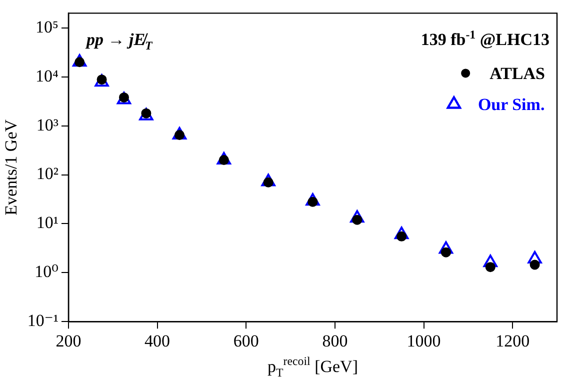 The image size is (566, 377). What do you see at coordinates (69, 340) in the screenshot?
I see `x-tick-label: 200` at bounding box center [69, 340].